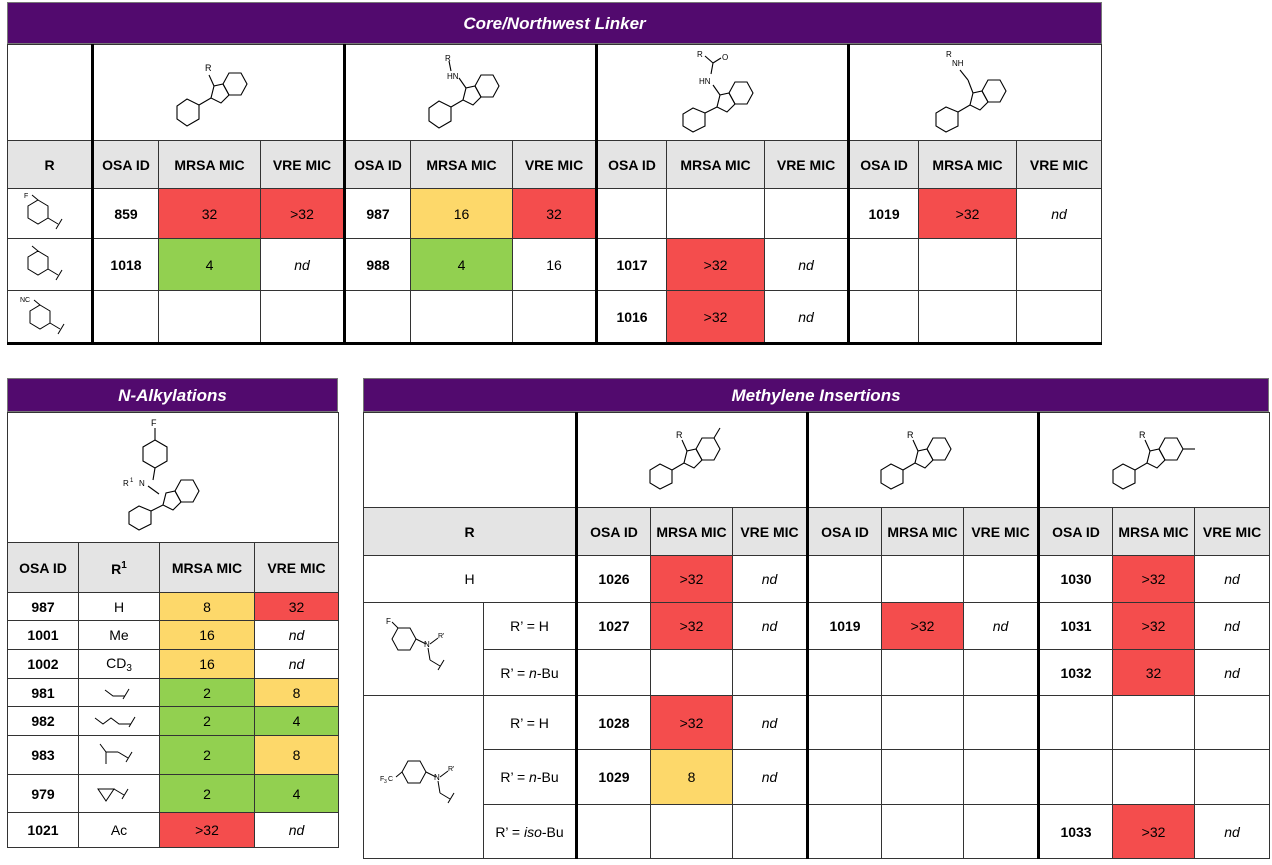  Describe the element at coordinates (554, 23) in the screenshot. I see `core-title: Core/Northwest Linker` at that location.